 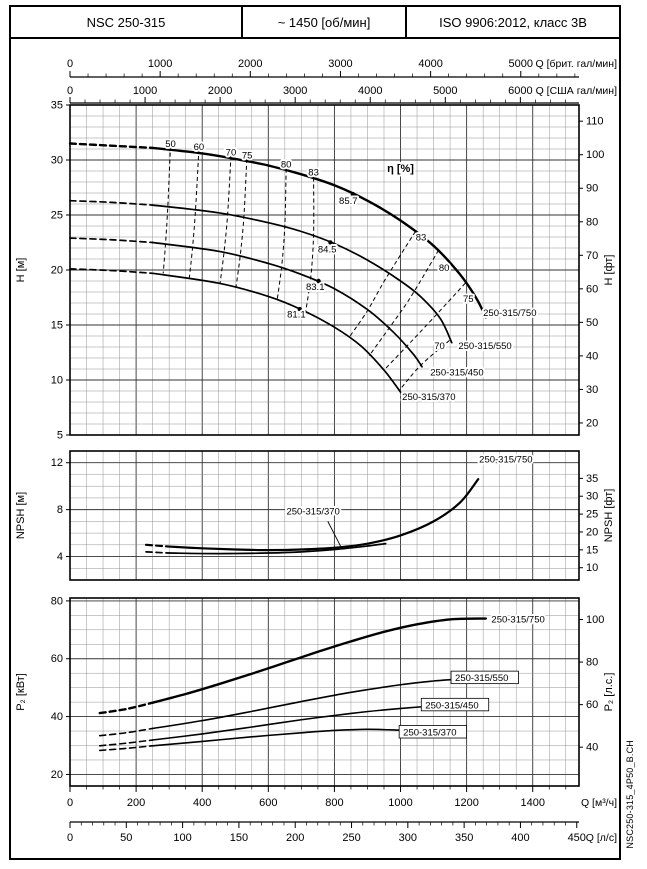 I want to click on pump-model: NSC 250-315, so click(x=126, y=22).